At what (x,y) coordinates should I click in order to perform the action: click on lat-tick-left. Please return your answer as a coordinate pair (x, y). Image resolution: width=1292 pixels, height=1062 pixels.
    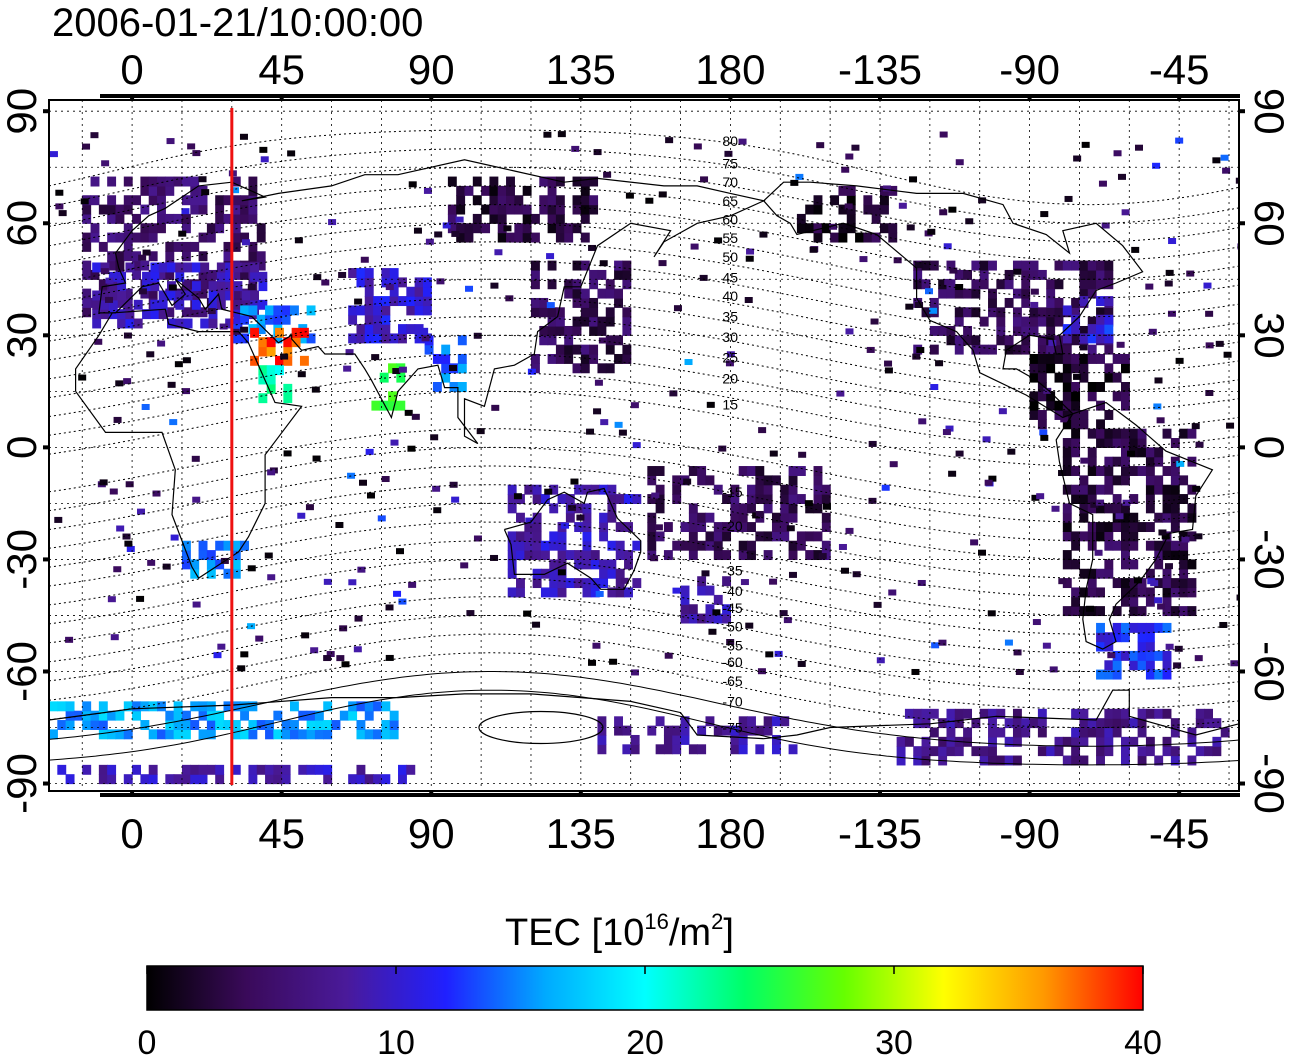
    Looking at the image, I should click on (46, 559).